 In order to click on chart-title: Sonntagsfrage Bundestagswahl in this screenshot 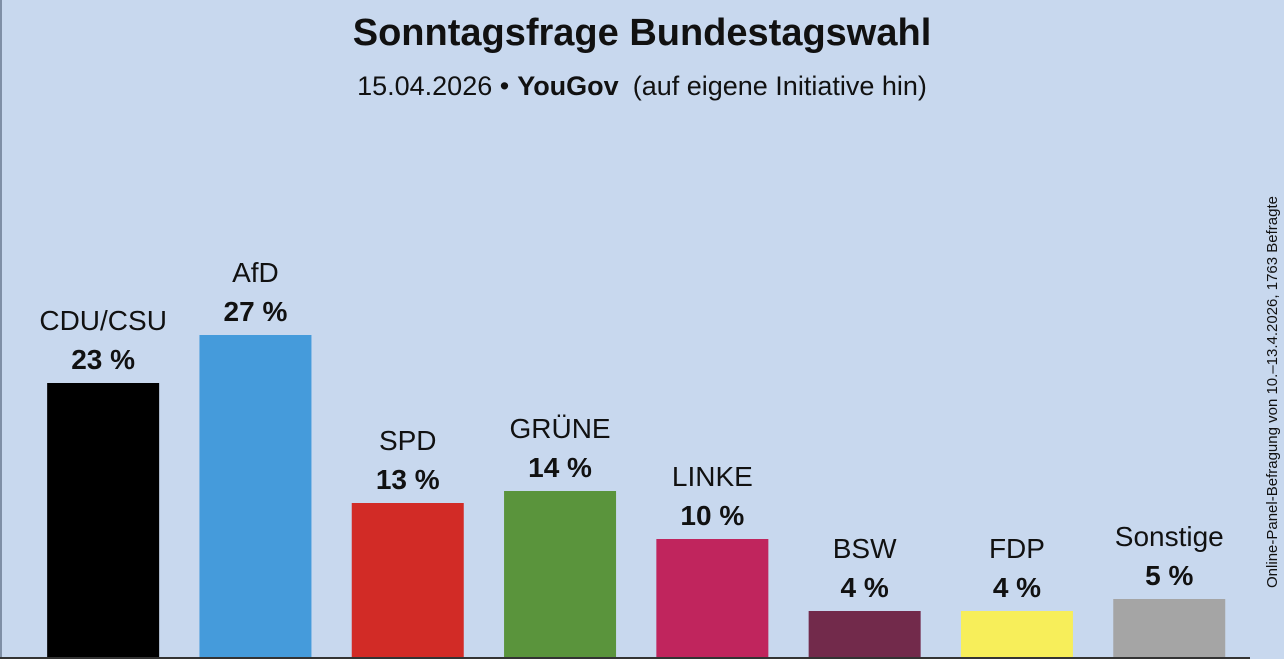, I will do `click(642, 33)`.